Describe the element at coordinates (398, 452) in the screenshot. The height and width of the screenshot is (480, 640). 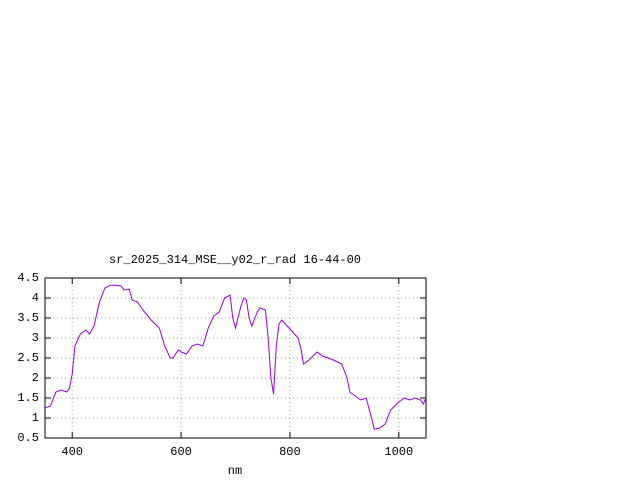
I see `x-tick-label: 1000` at that location.